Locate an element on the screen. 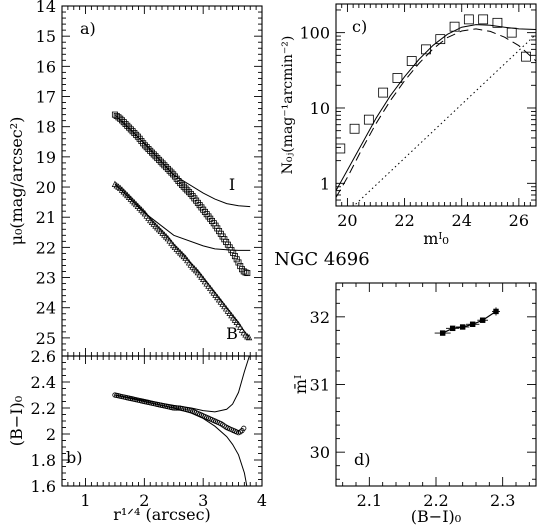 This screenshot has width=539, height=530. panel-c-plot-area is located at coordinates (436, 110).